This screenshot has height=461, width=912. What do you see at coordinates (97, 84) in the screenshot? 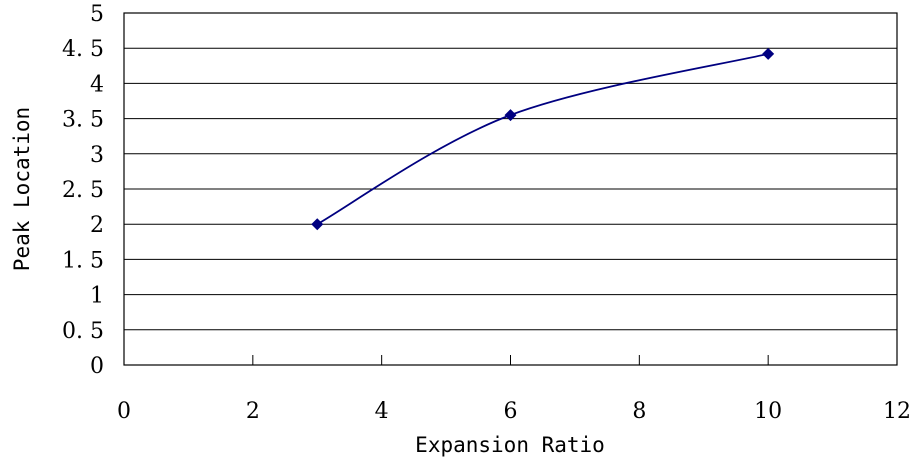
I see `y-tick-label: 4` at bounding box center [97, 84].